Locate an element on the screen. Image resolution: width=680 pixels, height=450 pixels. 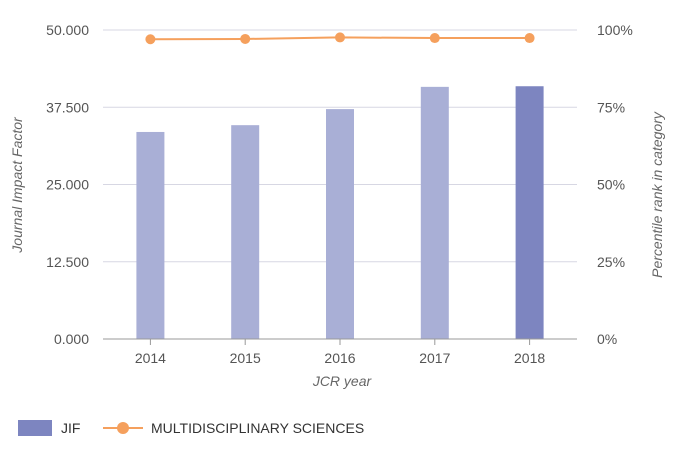
legend-label-jif: JIF is located at coordinates (70, 428).